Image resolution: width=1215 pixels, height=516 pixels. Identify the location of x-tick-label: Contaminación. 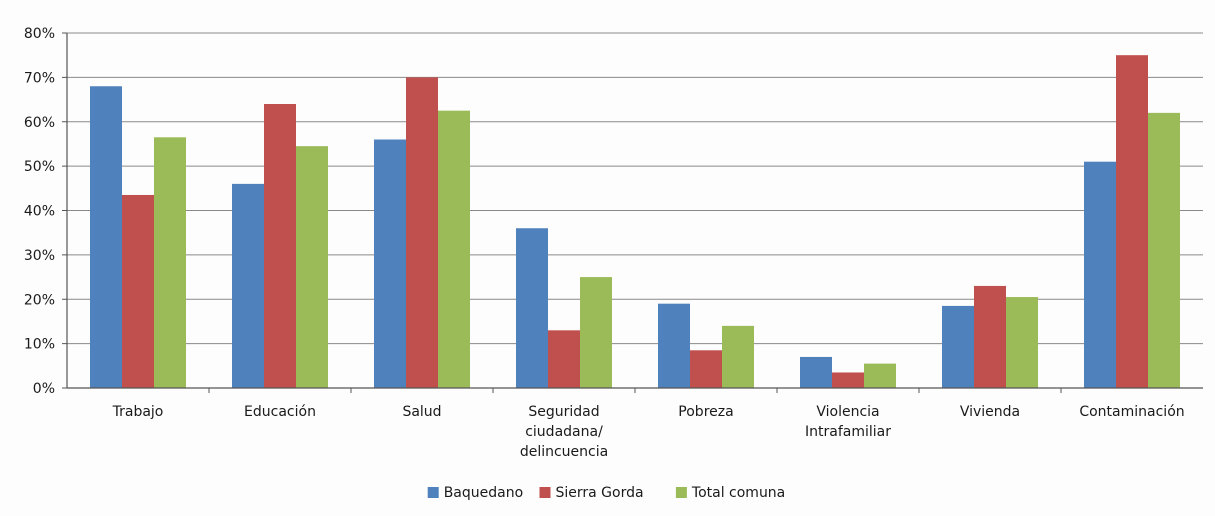
(1131, 412).